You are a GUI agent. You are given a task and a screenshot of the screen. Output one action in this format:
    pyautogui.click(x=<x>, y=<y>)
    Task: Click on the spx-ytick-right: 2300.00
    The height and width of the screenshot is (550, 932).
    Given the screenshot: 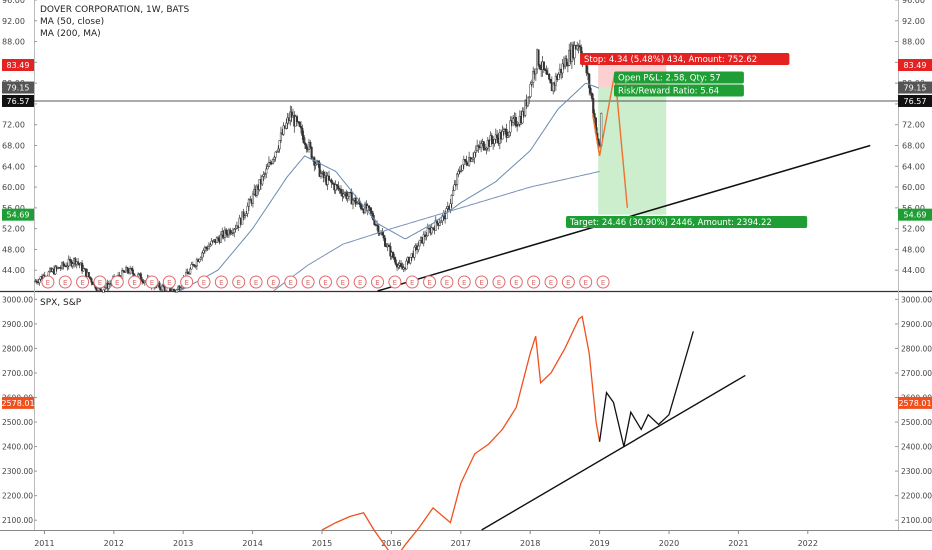 What is the action you would take?
    pyautogui.click(x=916, y=471)
    